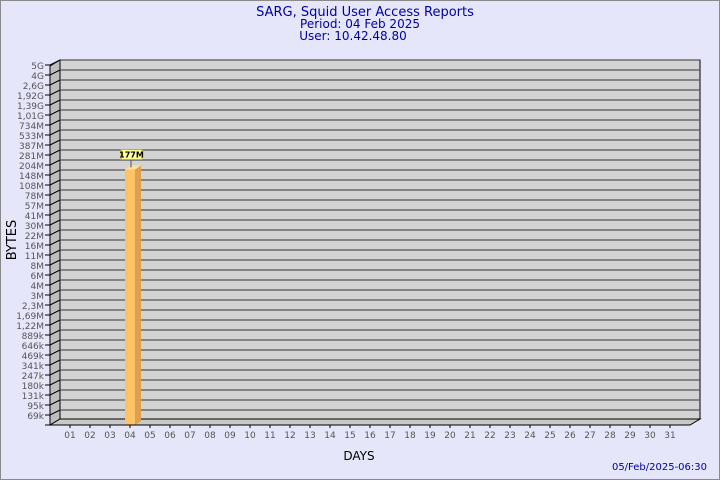  What do you see at coordinates (37, 77) in the screenshot?
I see `y-tick-label: 4G` at bounding box center [37, 77].